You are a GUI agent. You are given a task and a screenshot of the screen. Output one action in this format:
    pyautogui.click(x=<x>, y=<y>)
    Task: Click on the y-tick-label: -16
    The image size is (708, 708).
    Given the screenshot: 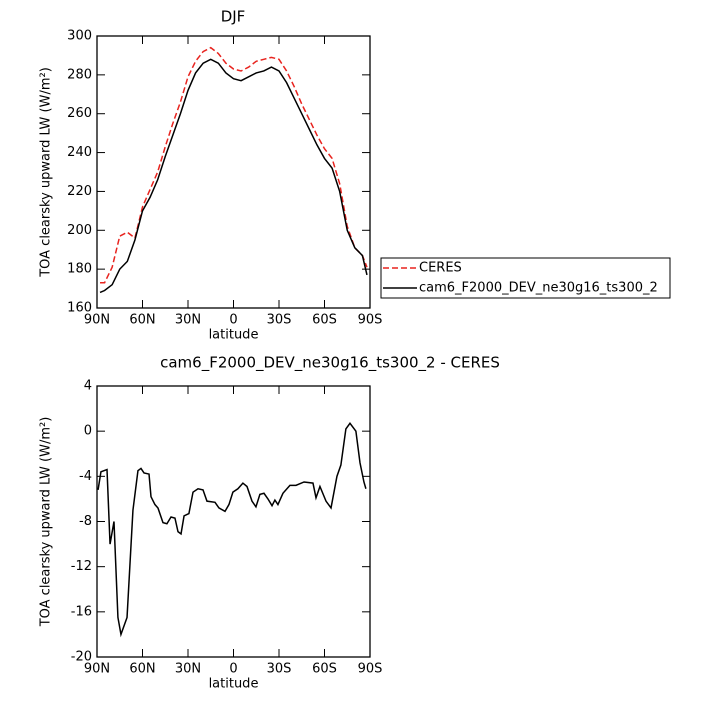 What is the action you would take?
    pyautogui.click(x=81, y=611)
    